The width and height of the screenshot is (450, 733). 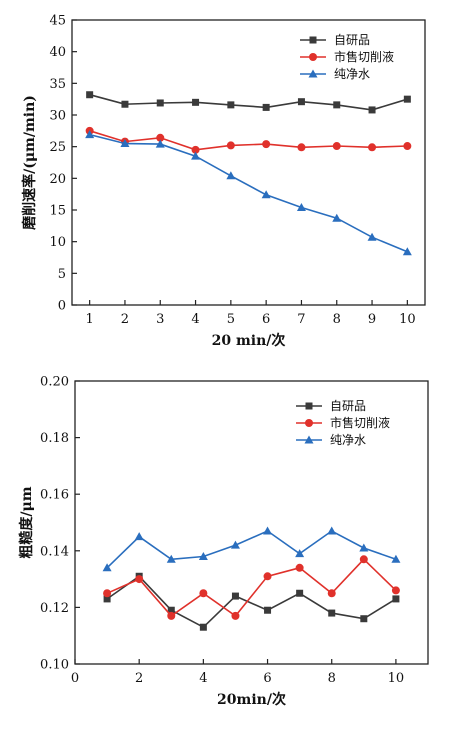 I want to click on y-tick-label: 0.16, so click(x=54, y=495).